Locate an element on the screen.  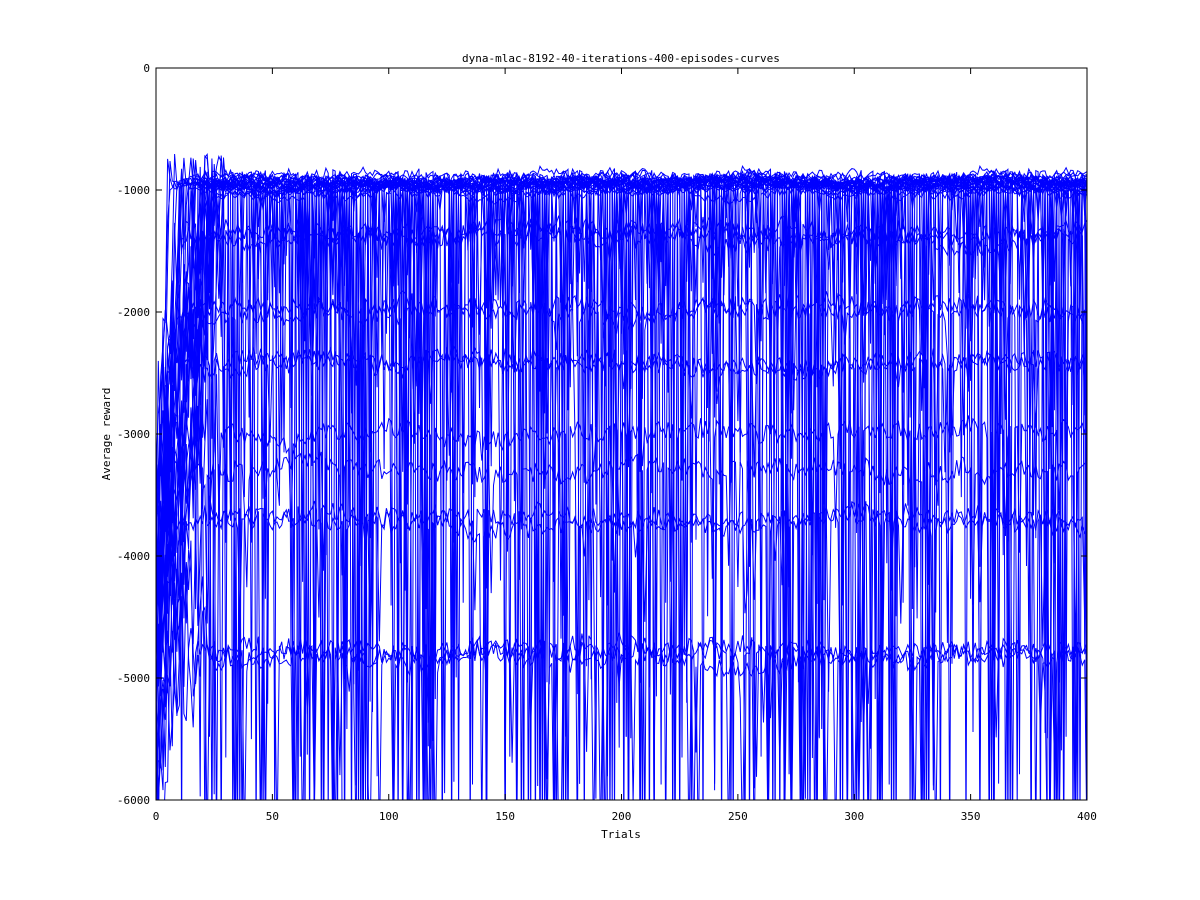
x-tick-label: 250 is located at coordinates (738, 816).